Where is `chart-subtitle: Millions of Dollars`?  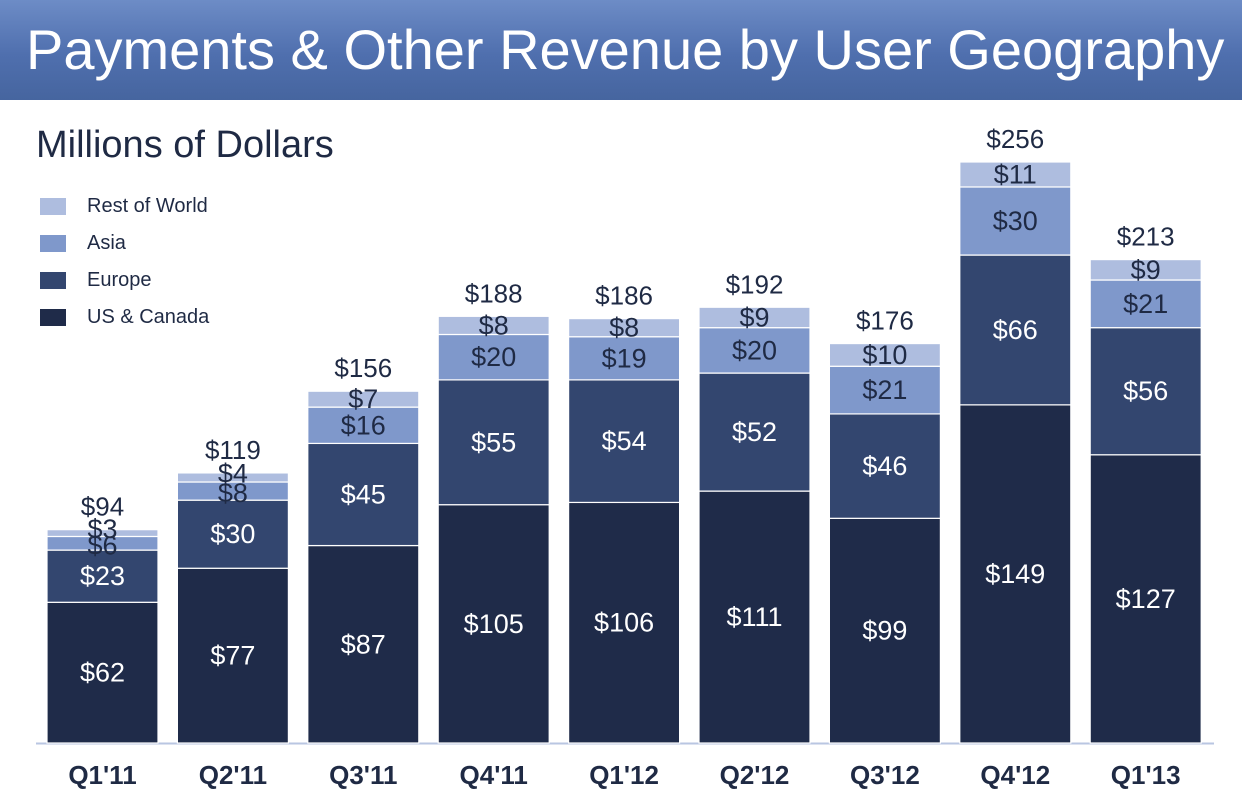 chart-subtitle: Millions of Dollars is located at coordinates (185, 145).